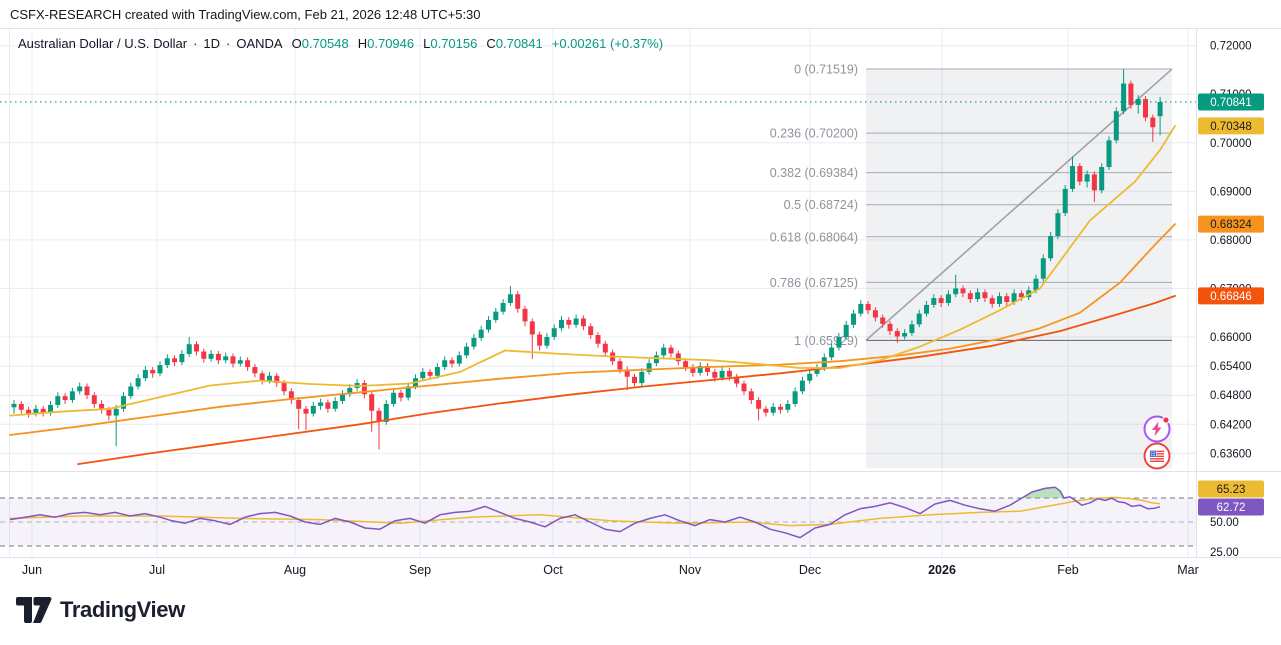 This screenshot has width=1281, height=645. Describe the element at coordinates (553, 570) in the screenshot. I see `time-axis-label: Oct` at that location.